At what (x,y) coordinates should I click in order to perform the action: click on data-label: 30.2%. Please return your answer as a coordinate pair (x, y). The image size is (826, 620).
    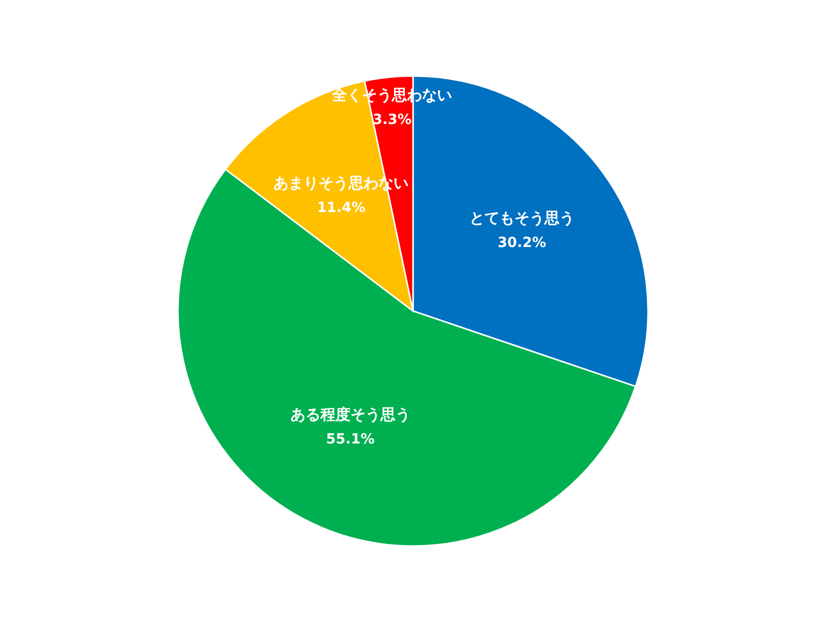
    Looking at the image, I should click on (522, 242).